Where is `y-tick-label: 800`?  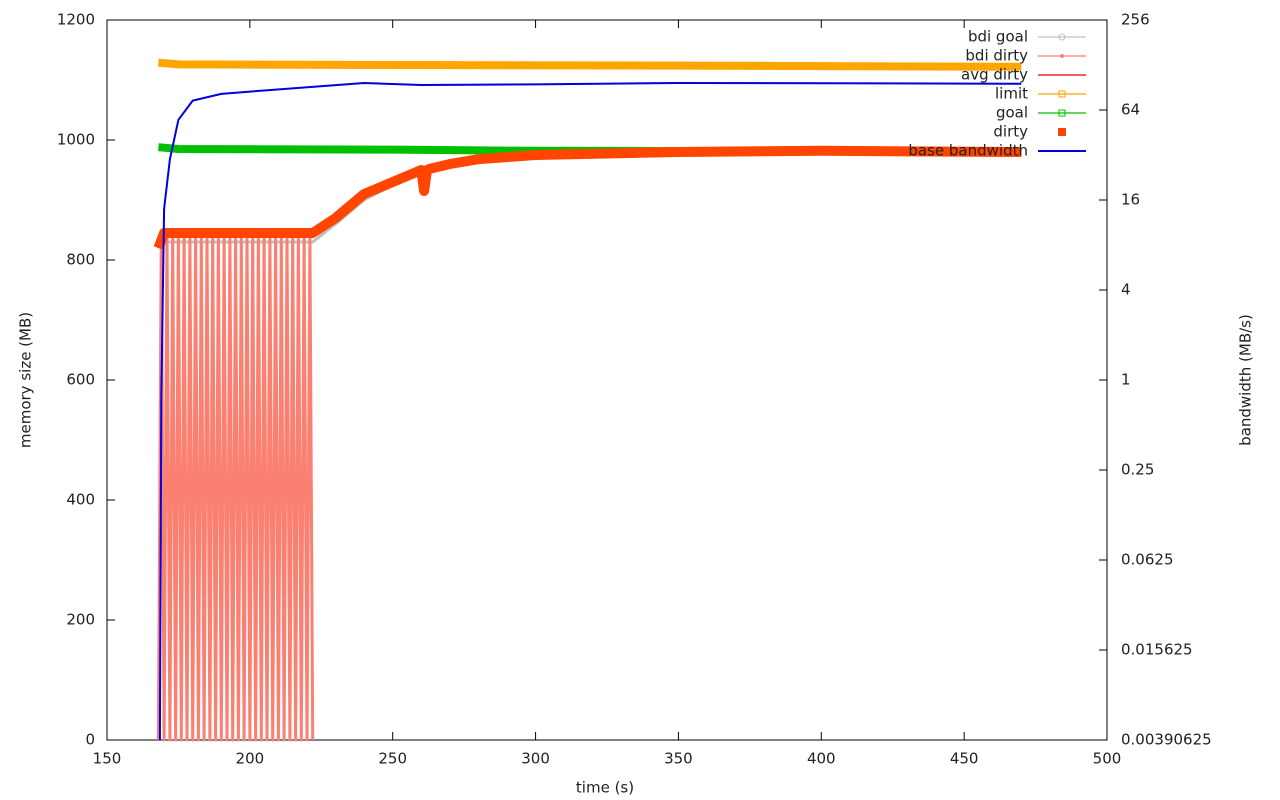
y-tick-label: 800 is located at coordinates (80, 260).